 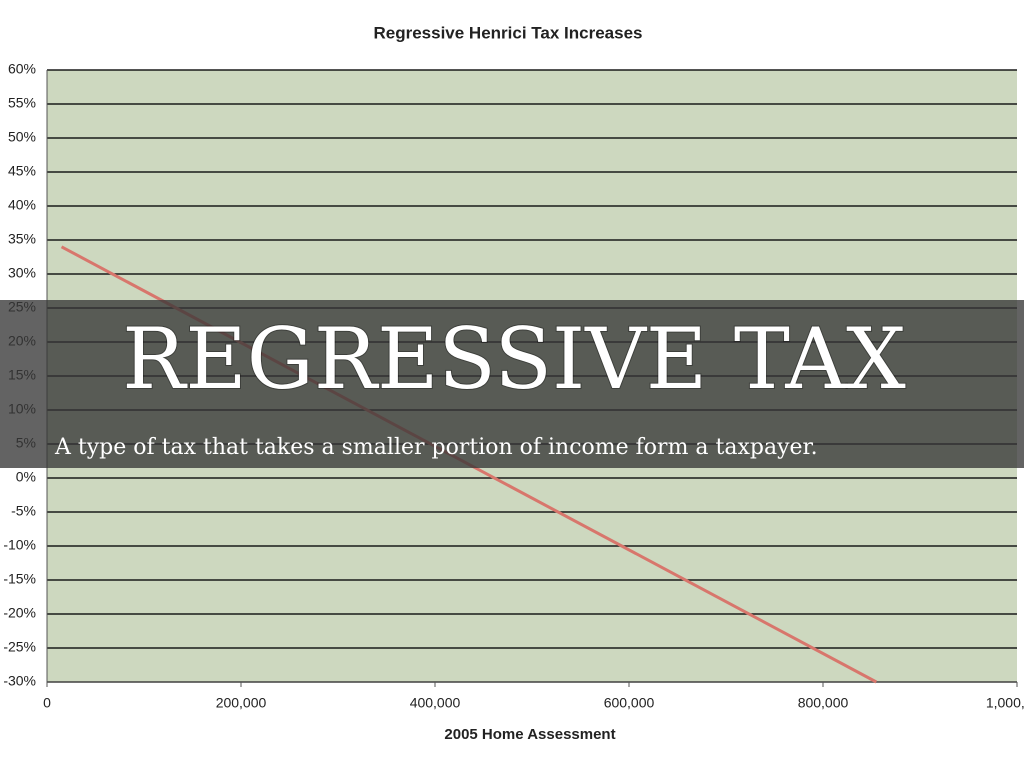 What do you see at coordinates (514, 359) in the screenshot?
I see `overlay-title: REGRESSIVE TAX` at bounding box center [514, 359].